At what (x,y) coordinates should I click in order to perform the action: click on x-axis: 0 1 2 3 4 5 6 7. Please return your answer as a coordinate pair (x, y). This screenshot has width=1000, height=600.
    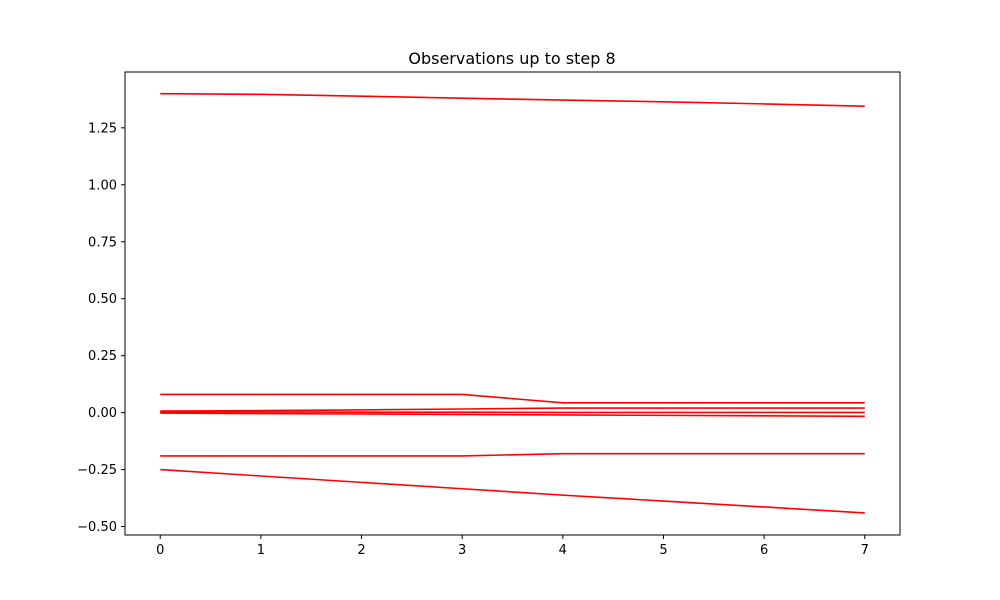
    Looking at the image, I should click on (512, 546).